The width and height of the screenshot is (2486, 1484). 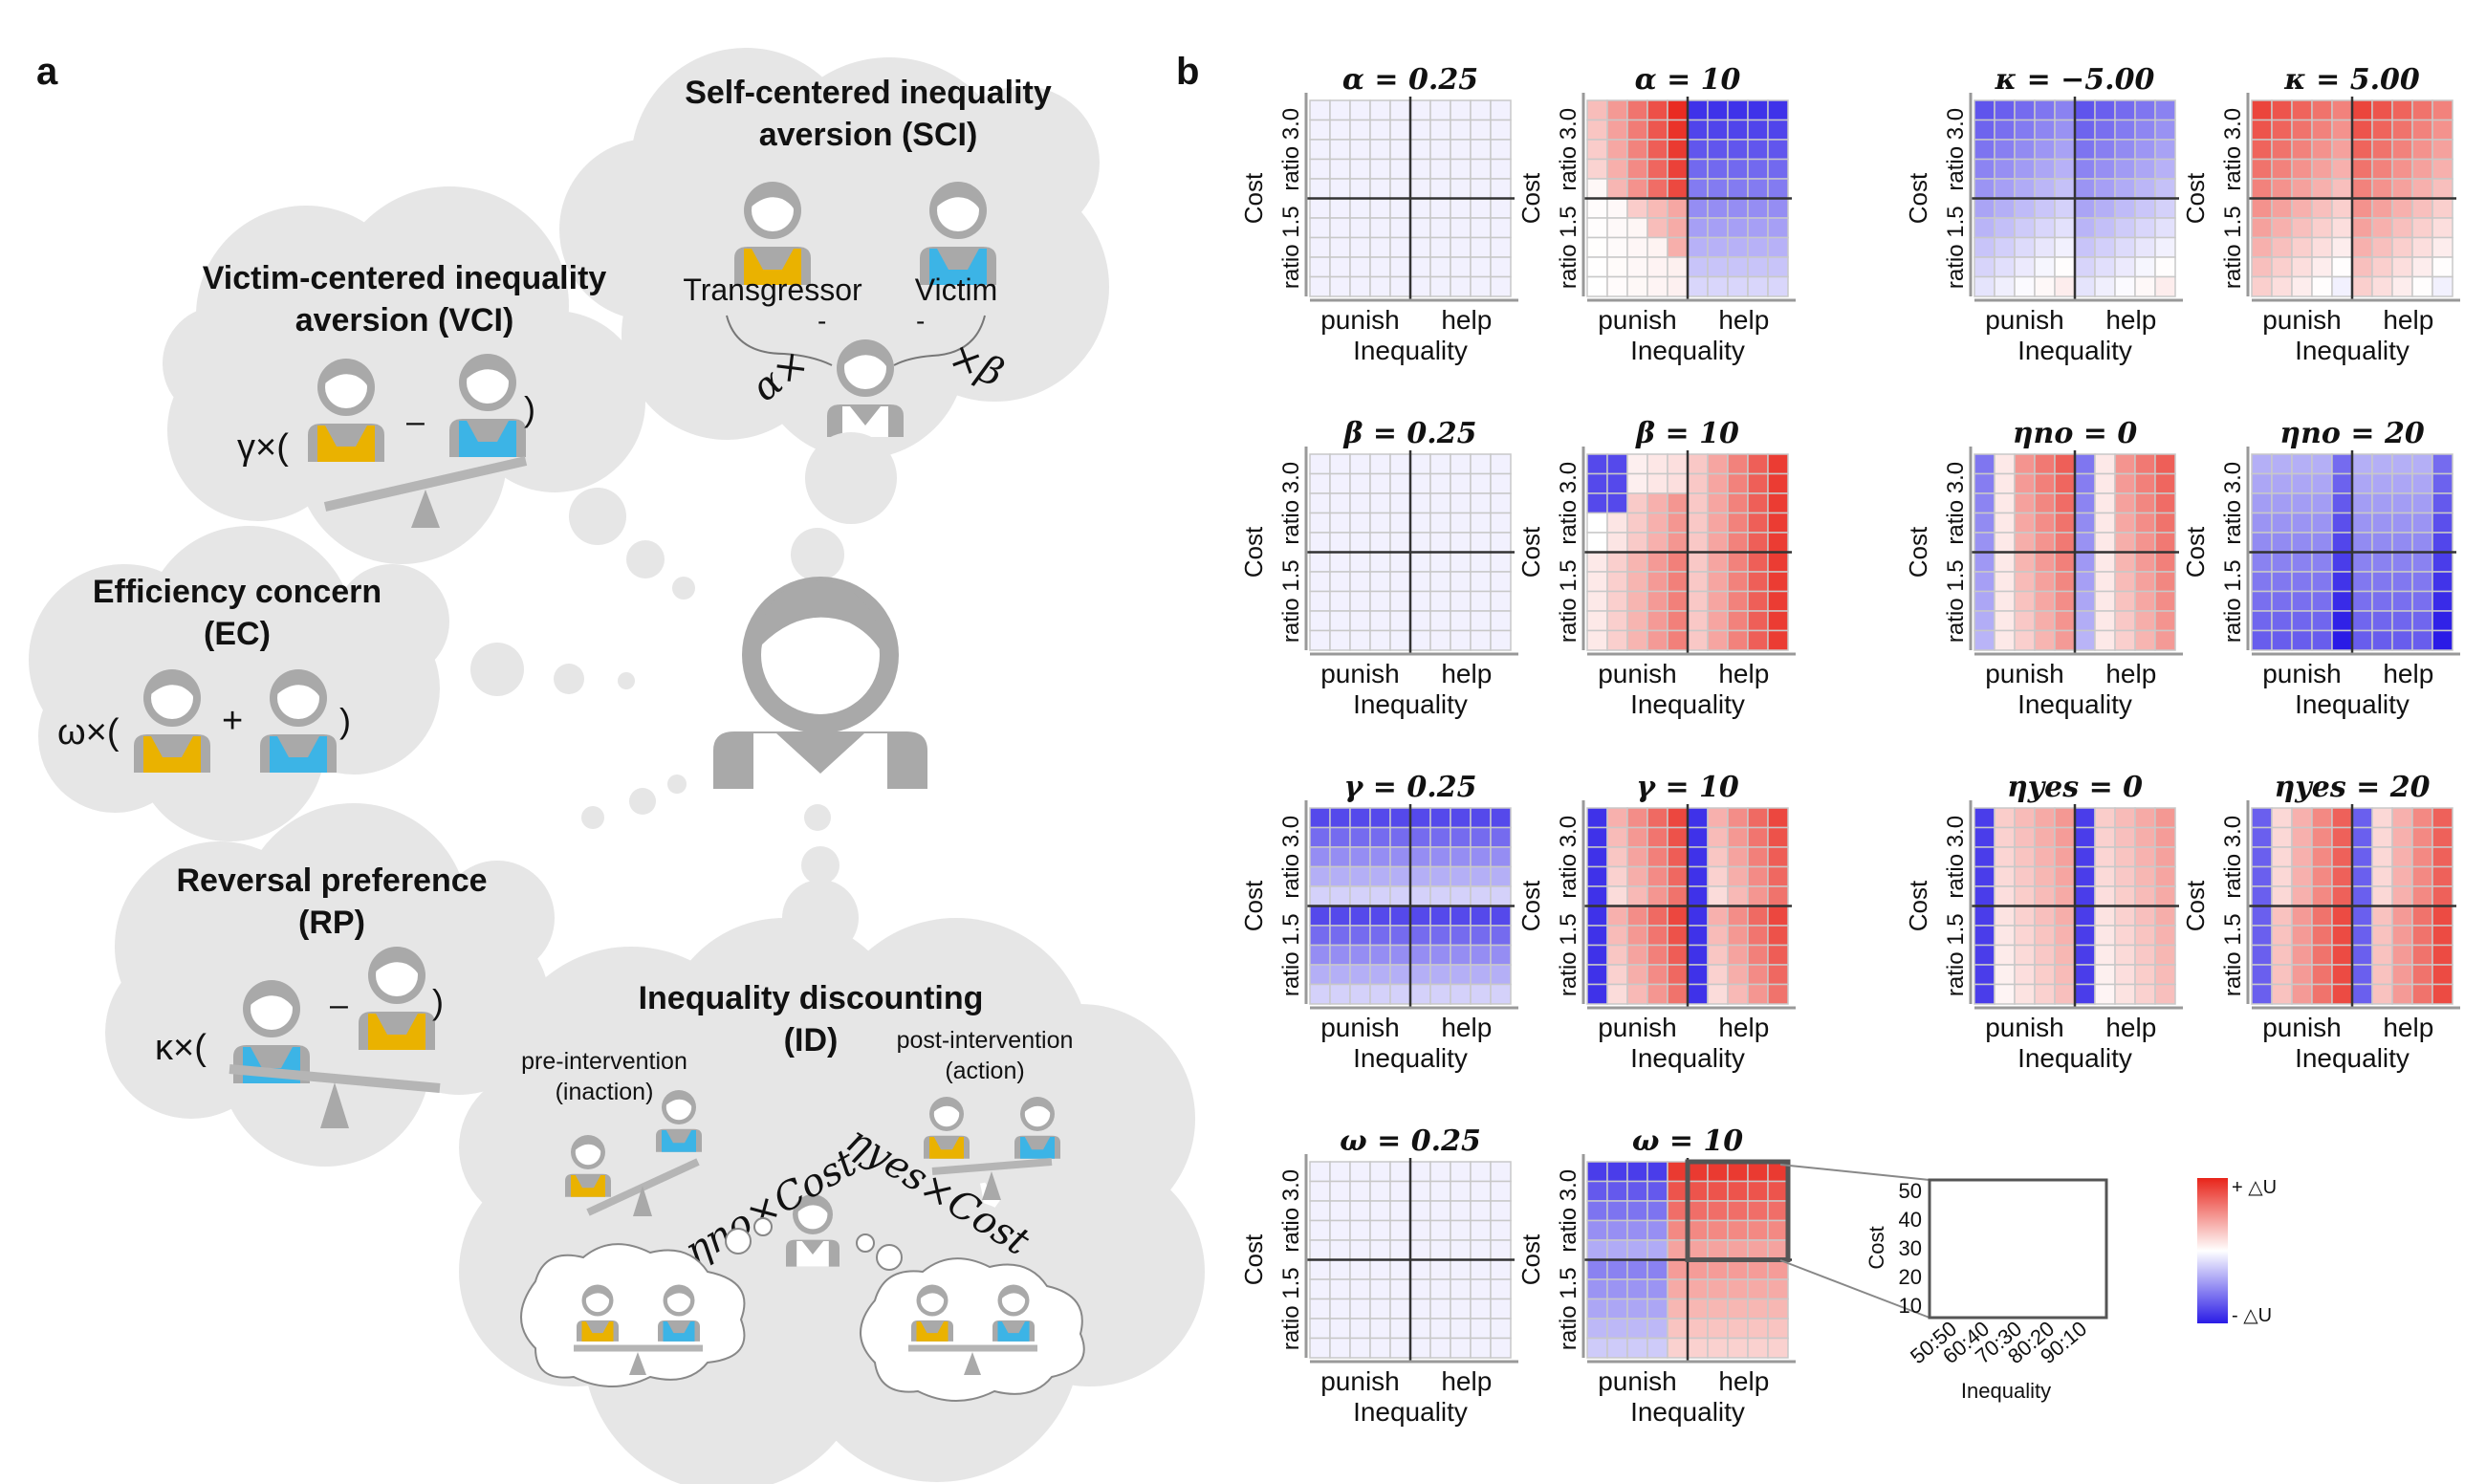 What do you see at coordinates (1569, 150) in the screenshot?
I see `heatmap-ylabel-top: ratio 3.0` at bounding box center [1569, 150].